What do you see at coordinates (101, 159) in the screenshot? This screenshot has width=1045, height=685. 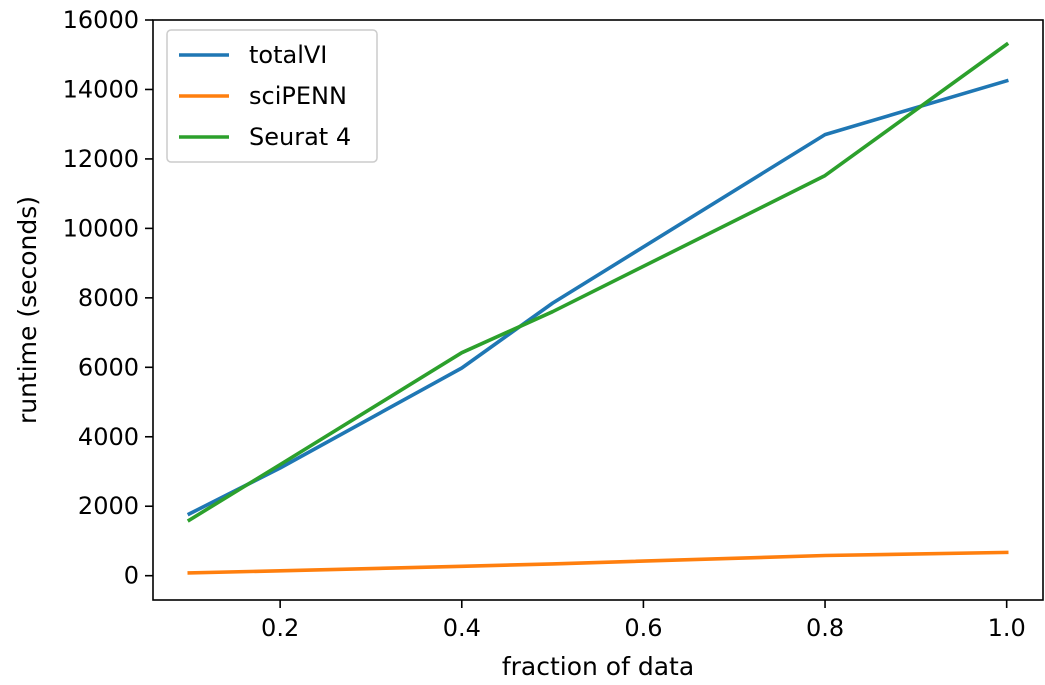 I see `y-tick-label: 12000` at bounding box center [101, 159].